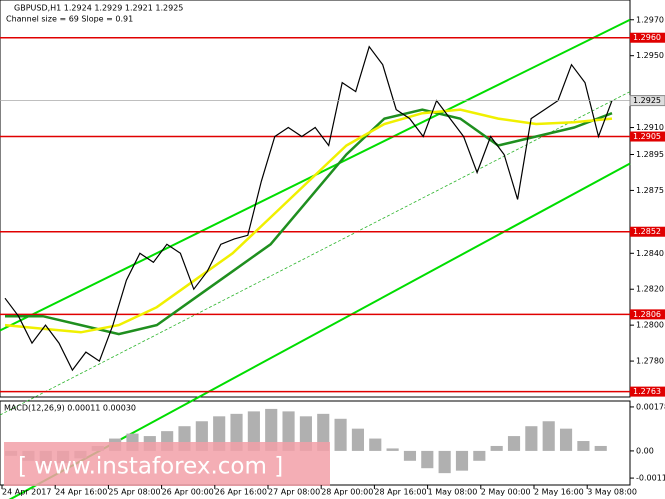 The height and width of the screenshot is (499, 665). I want to click on y-tick-label: 1.2875, so click(650, 190).